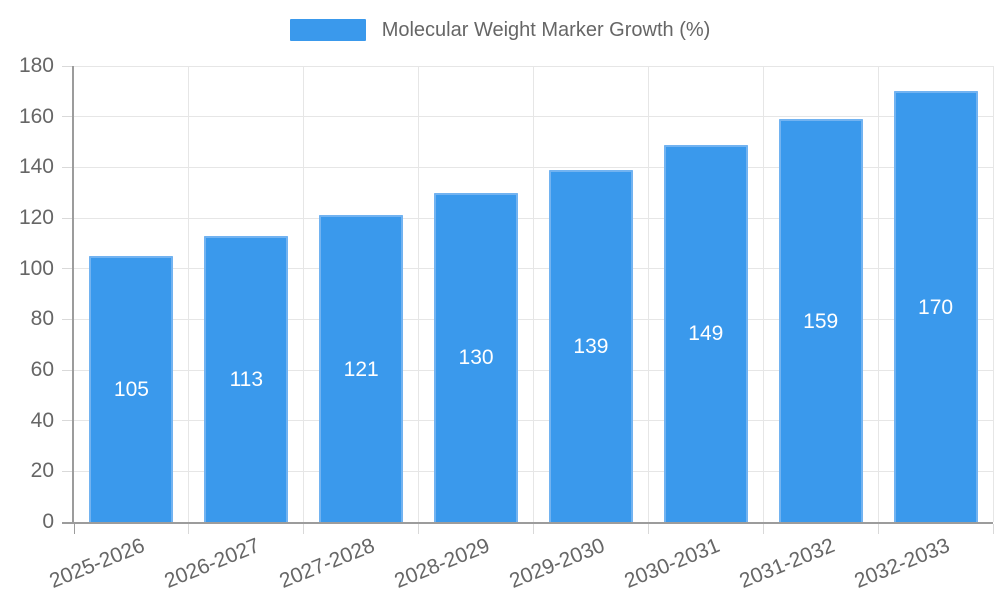 The width and height of the screenshot is (1000, 600). What do you see at coordinates (36, 268) in the screenshot?
I see `y-tick-label: 100` at bounding box center [36, 268].